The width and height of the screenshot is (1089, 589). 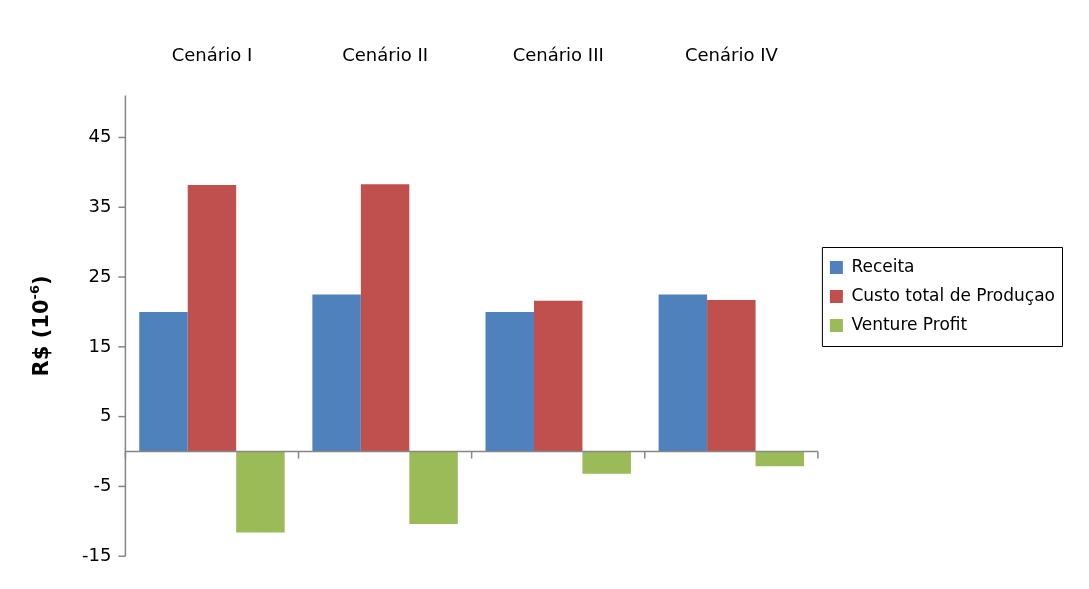 What do you see at coordinates (731, 55) in the screenshot?
I see `x-tick-label: Cenário IV` at bounding box center [731, 55].